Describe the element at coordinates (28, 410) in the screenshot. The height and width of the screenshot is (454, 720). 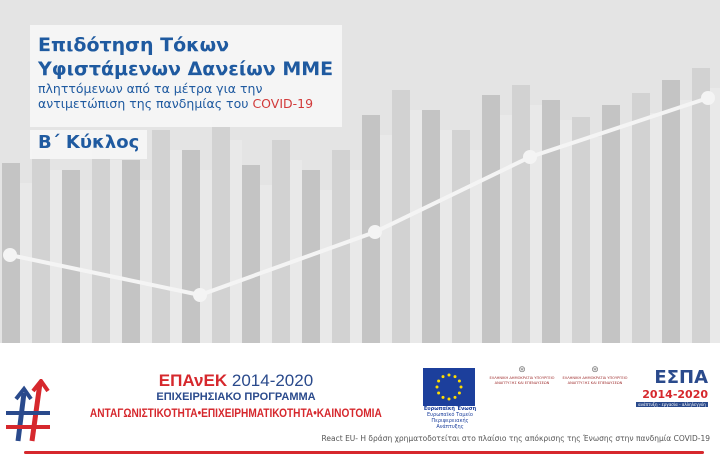
I see `epanek-hash-logo-icon` at that location.